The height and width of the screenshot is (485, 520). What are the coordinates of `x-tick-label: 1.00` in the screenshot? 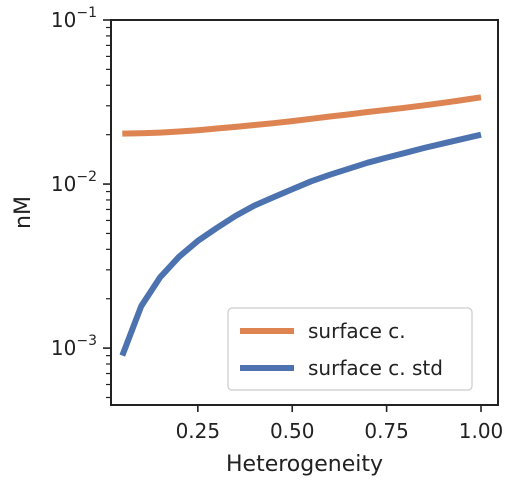 It's located at (481, 431).